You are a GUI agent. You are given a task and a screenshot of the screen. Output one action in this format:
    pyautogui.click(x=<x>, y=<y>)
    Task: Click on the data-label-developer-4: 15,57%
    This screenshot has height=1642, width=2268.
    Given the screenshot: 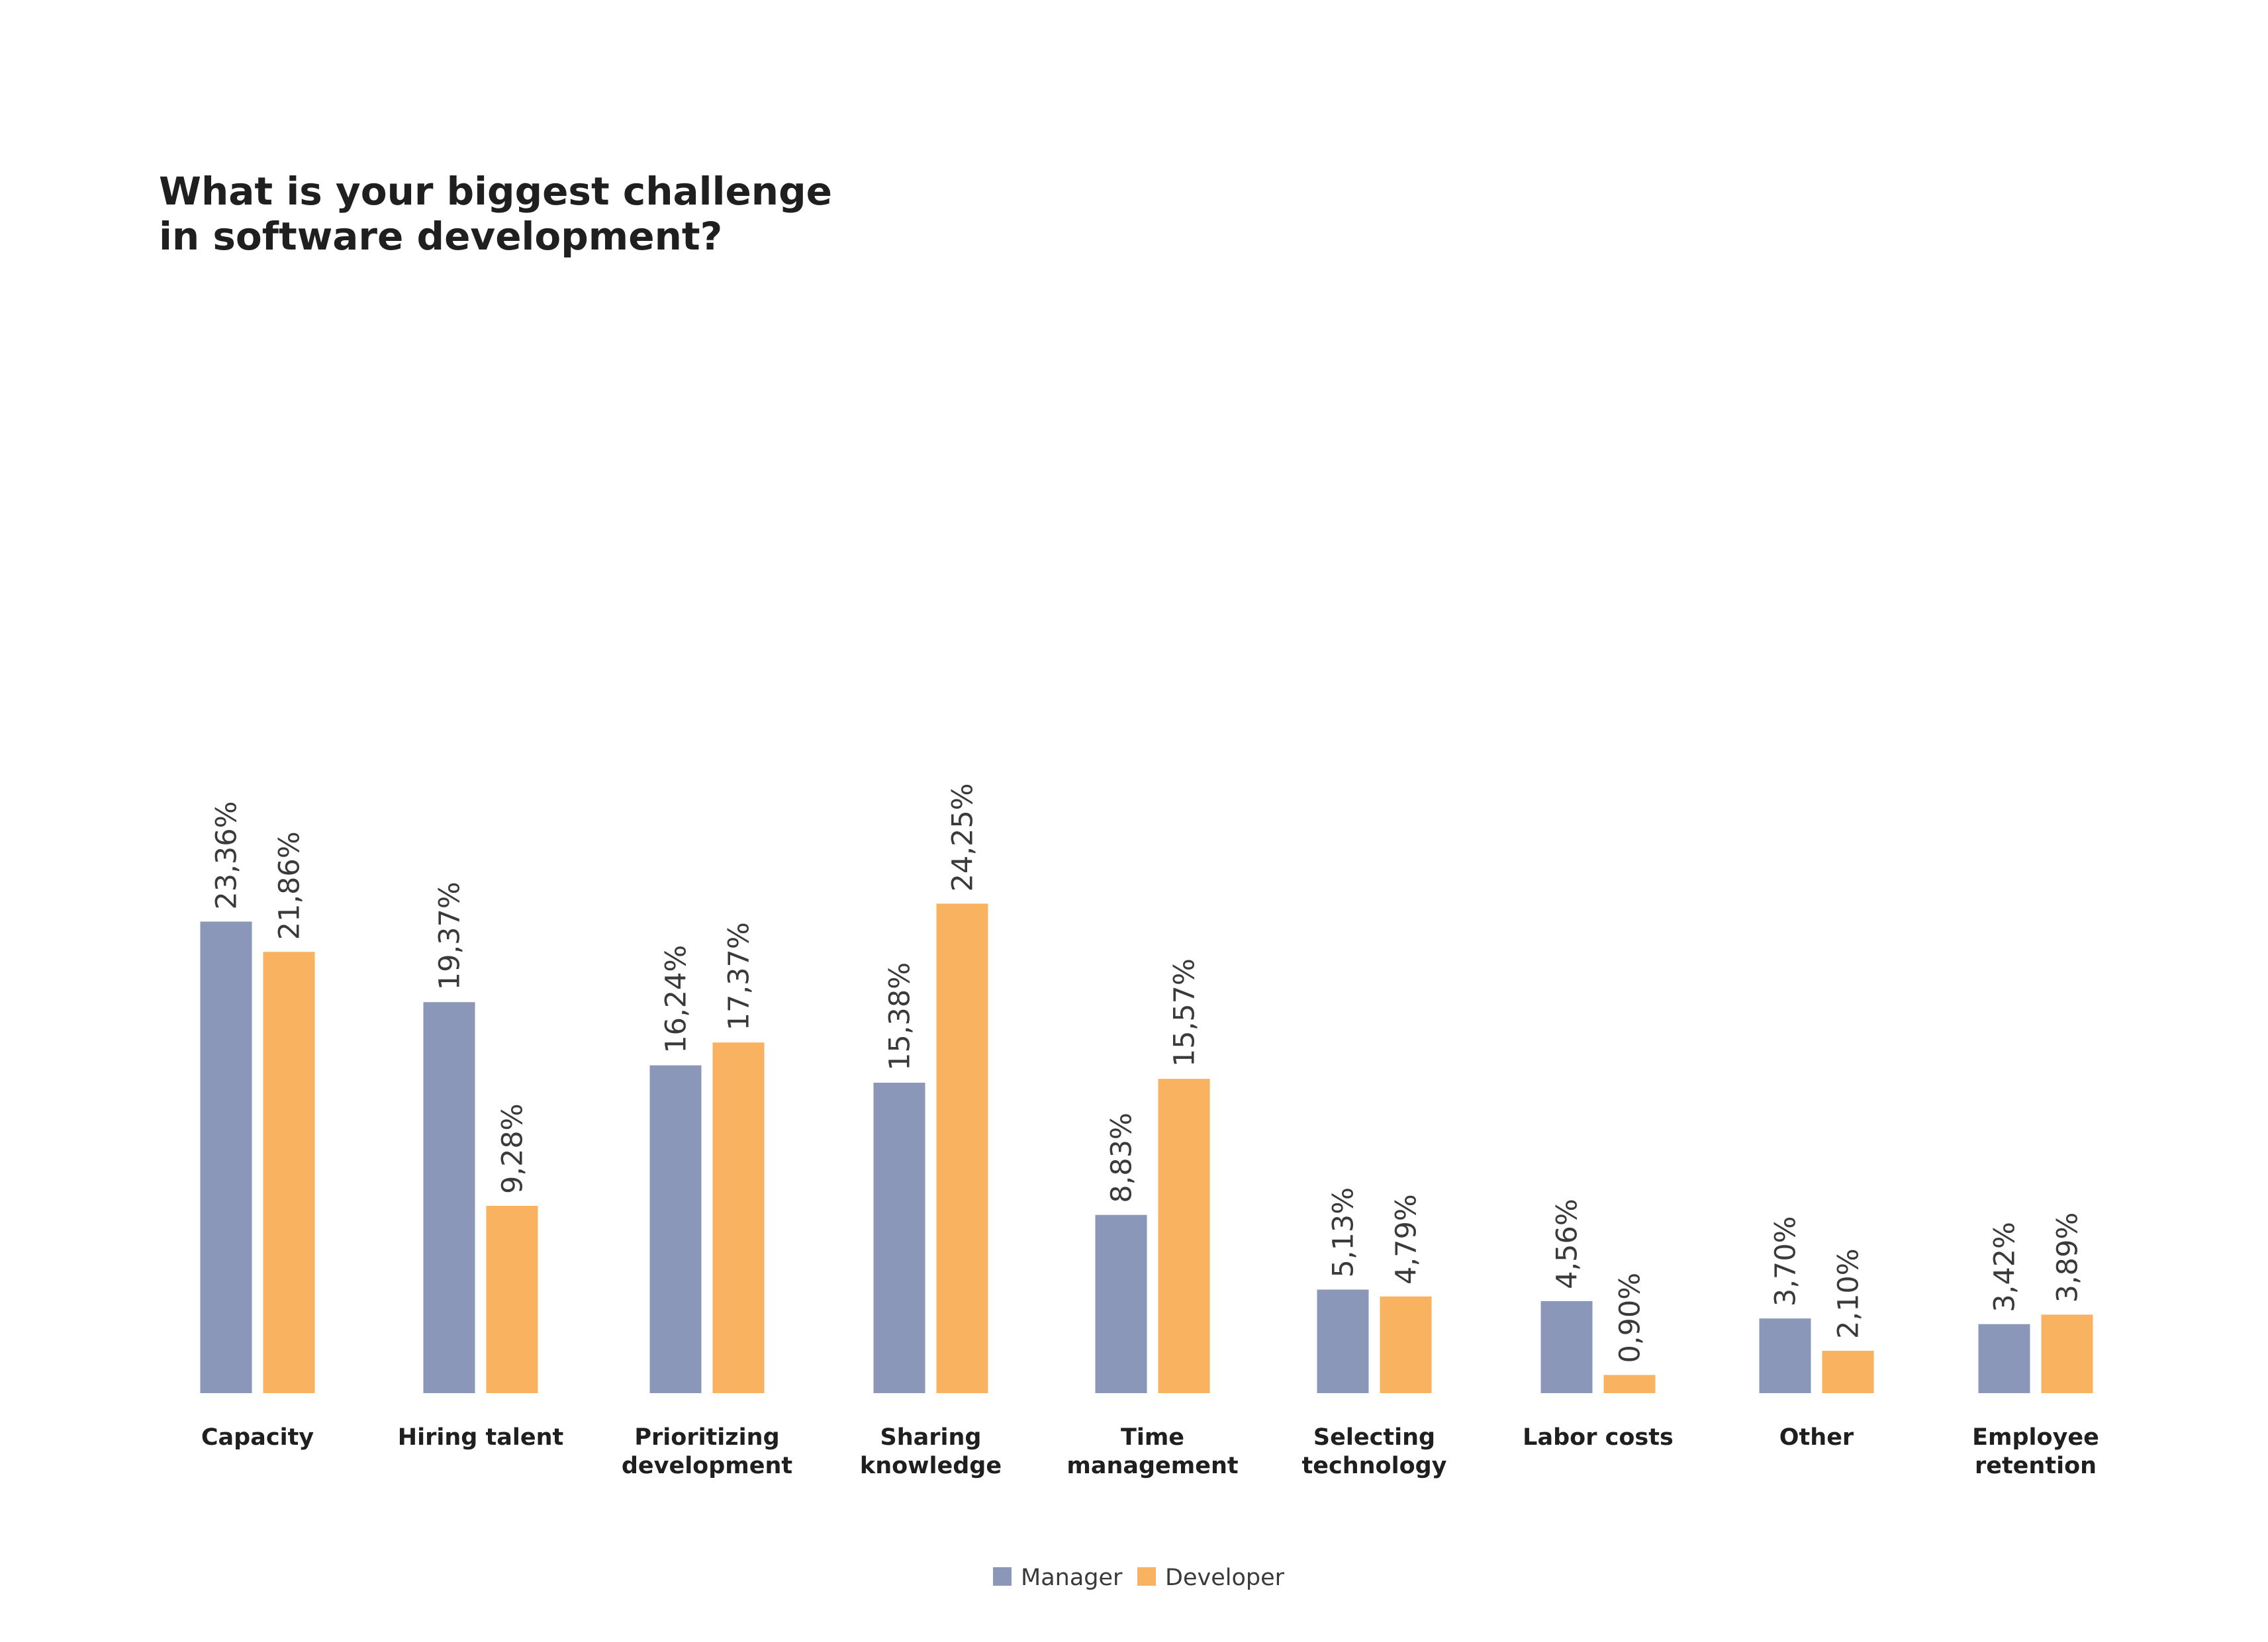 What is the action you would take?
    pyautogui.click(x=1185, y=1012)
    